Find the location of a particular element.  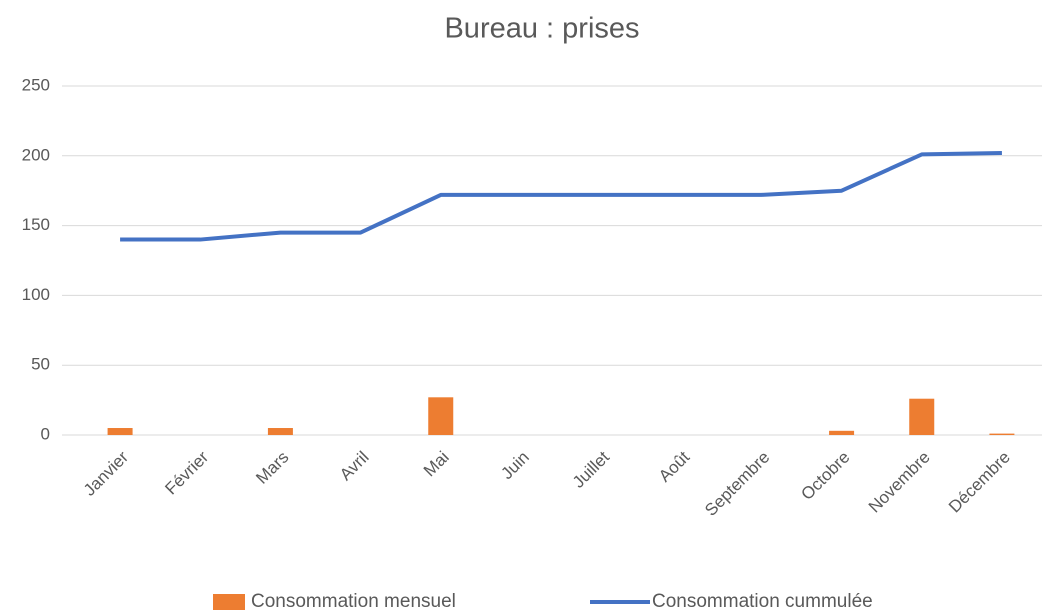

x-tick-label: Mars is located at coordinates (272, 468).